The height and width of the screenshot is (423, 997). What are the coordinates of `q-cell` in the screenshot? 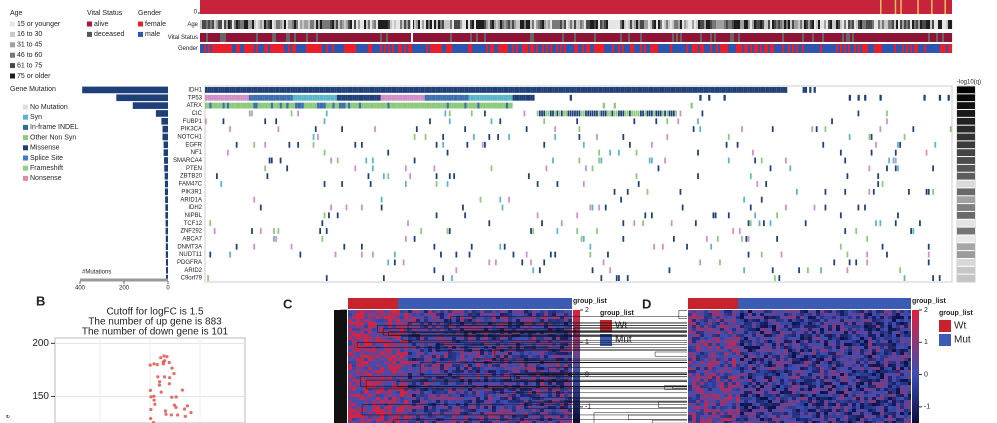 It's located at (966, 223).